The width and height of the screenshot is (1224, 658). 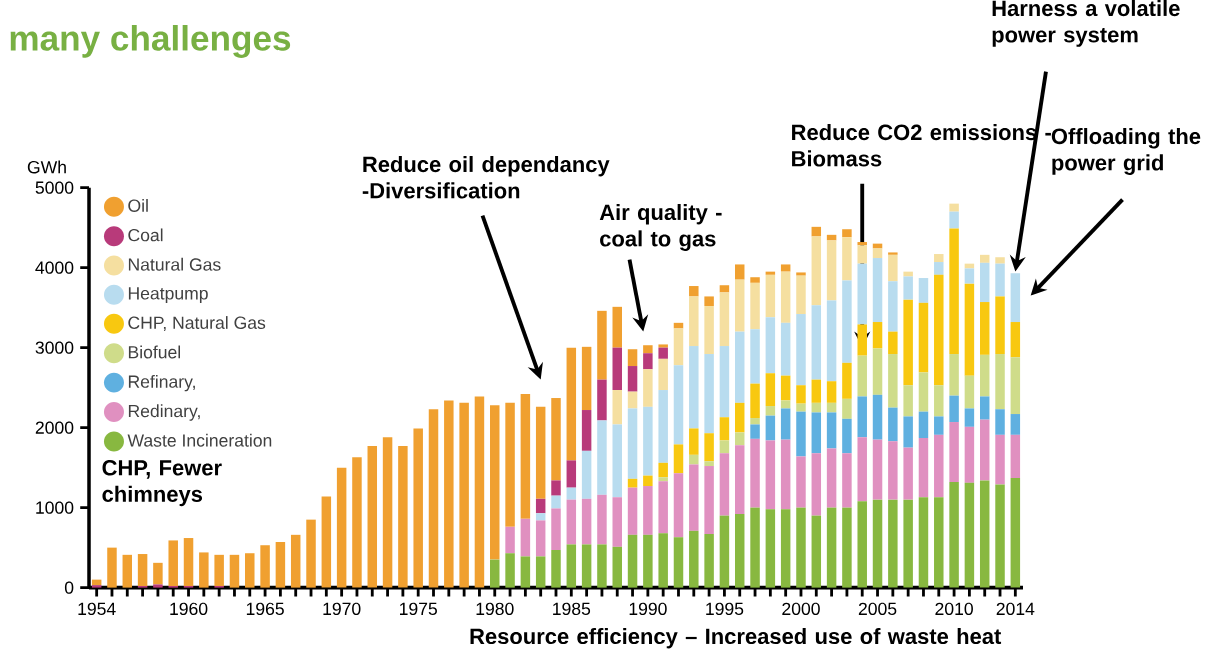 I want to click on x-tick-label: 1995, so click(x=725, y=609).